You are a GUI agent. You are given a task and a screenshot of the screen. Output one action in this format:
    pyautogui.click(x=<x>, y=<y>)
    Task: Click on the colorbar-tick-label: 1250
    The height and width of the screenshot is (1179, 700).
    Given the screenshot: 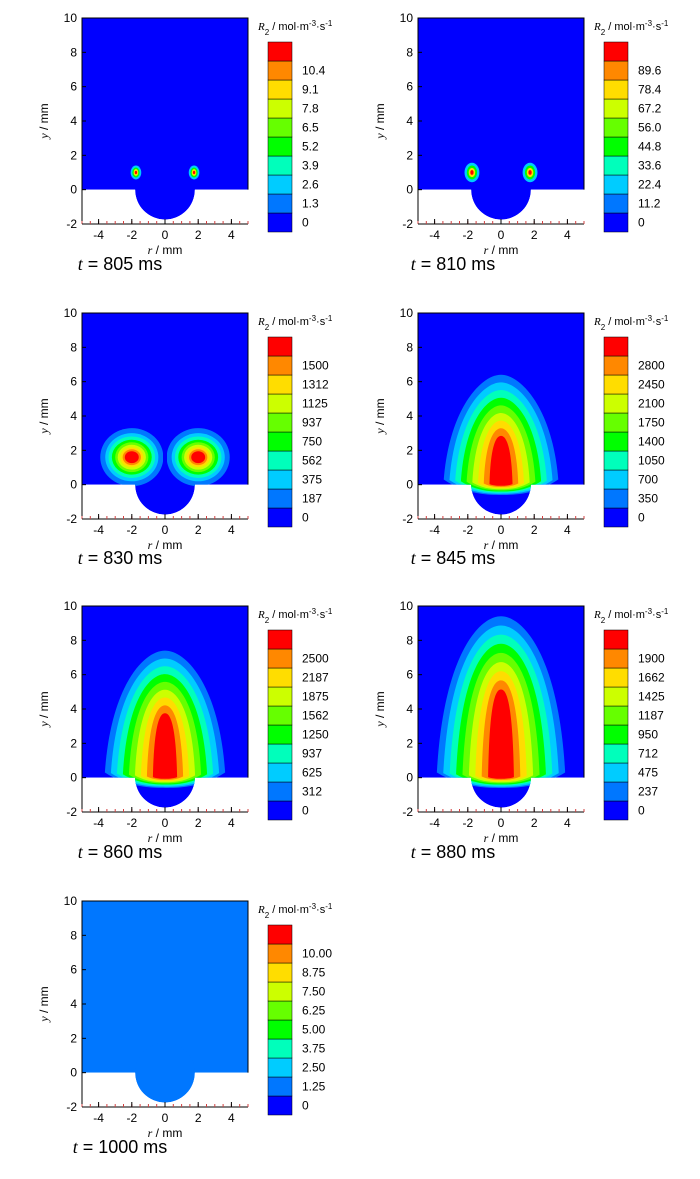 What is the action you would take?
    pyautogui.click(x=315, y=735)
    